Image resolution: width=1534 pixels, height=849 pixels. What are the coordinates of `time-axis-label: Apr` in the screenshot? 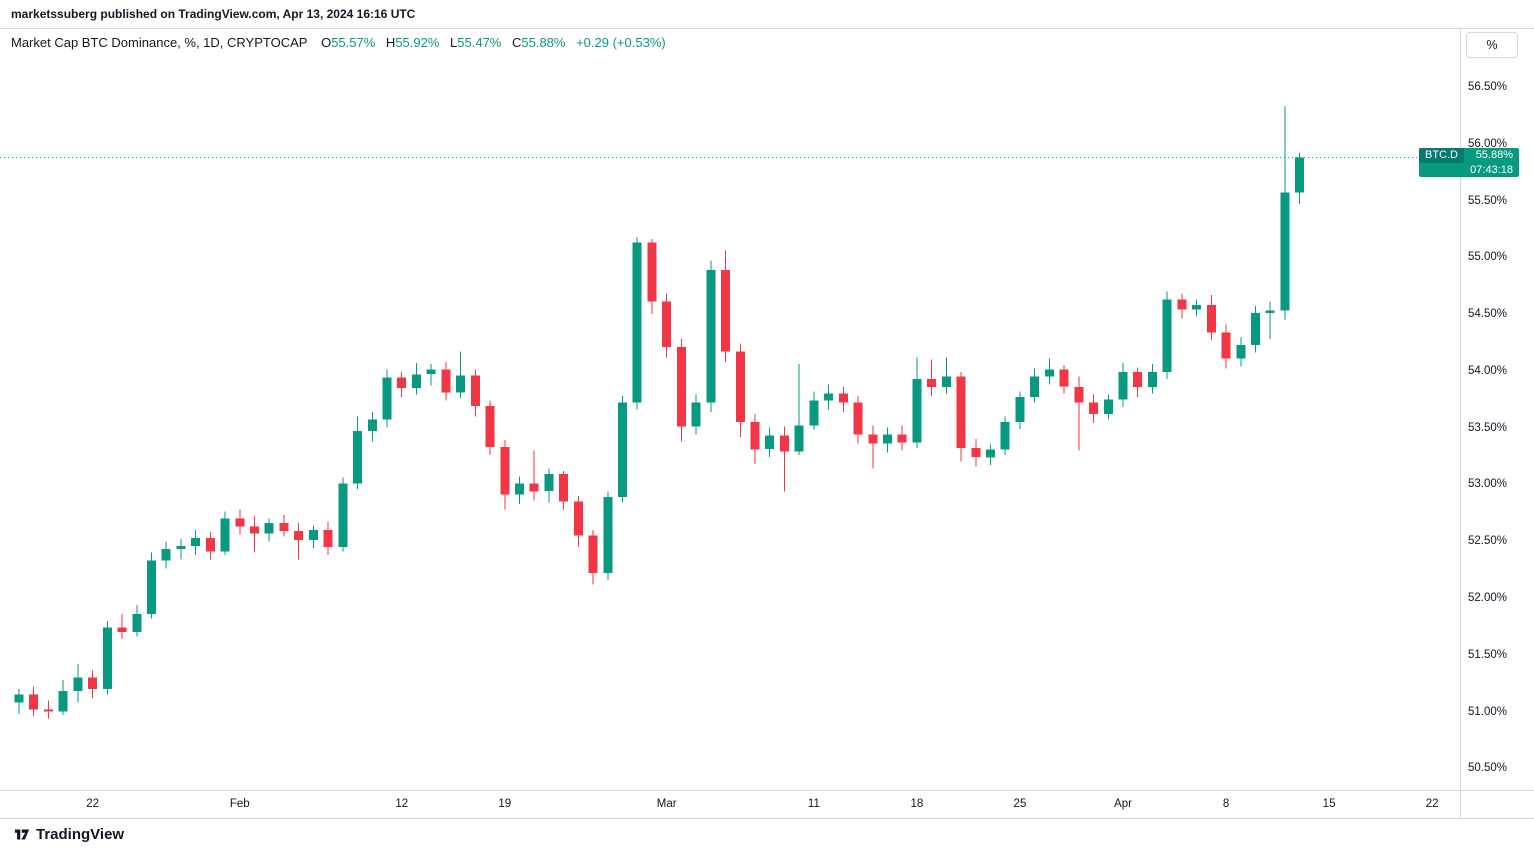 It's located at (1123, 804).